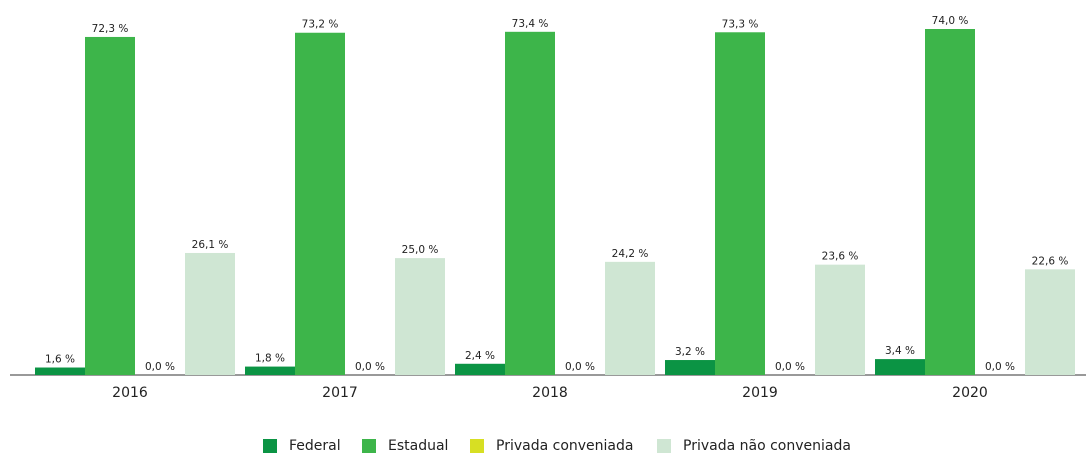  Describe the element at coordinates (630, 254) in the screenshot. I see `value-label: 24,2 %` at that location.